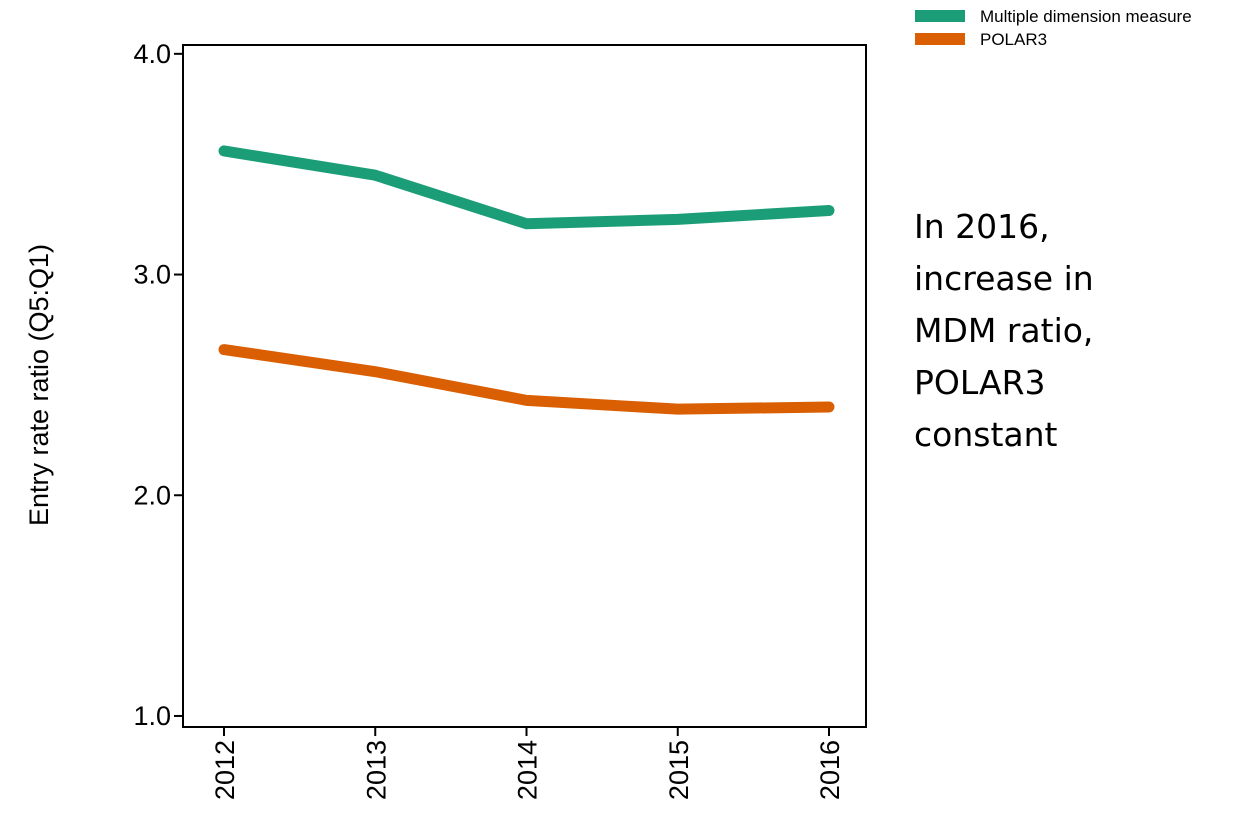 The image size is (1255, 821). I want to click on x-tick-label: 2014, so click(528, 770).